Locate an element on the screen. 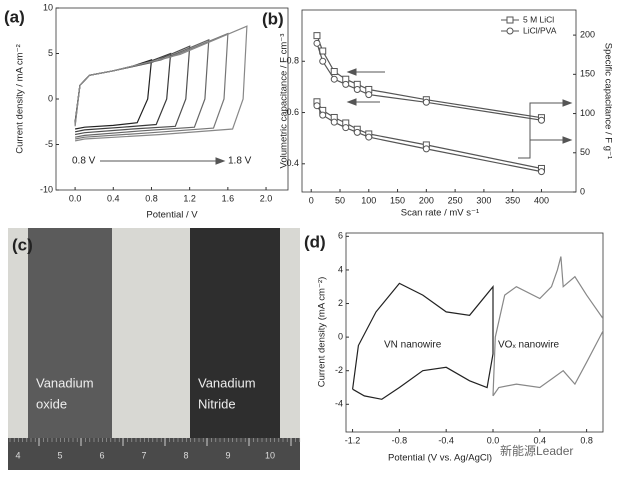 The height and width of the screenshot is (477, 618). y2-tick-label: 200 is located at coordinates (587, 34).